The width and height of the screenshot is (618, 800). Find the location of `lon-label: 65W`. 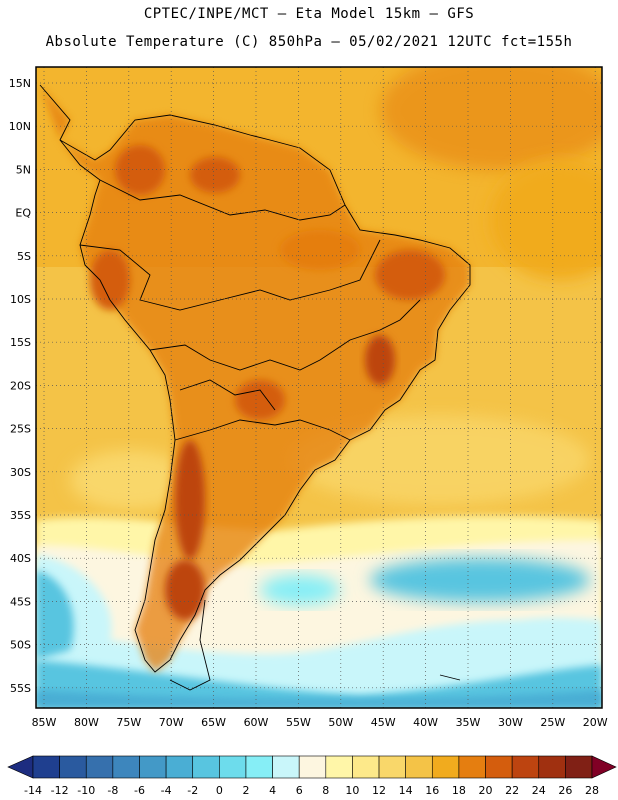

lon-label: 65W is located at coordinates (213, 722).